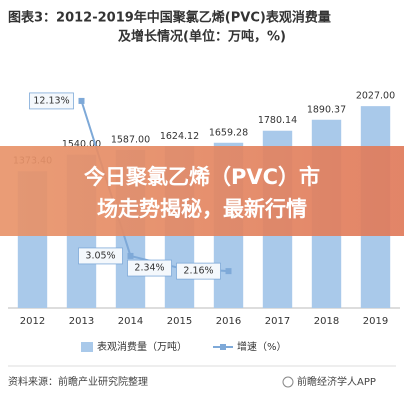 The height and width of the screenshot is (400, 404). Describe the element at coordinates (202, 177) in the screenshot. I see `banner-text: 今日聚氯乙烯（PVC）市` at that location.